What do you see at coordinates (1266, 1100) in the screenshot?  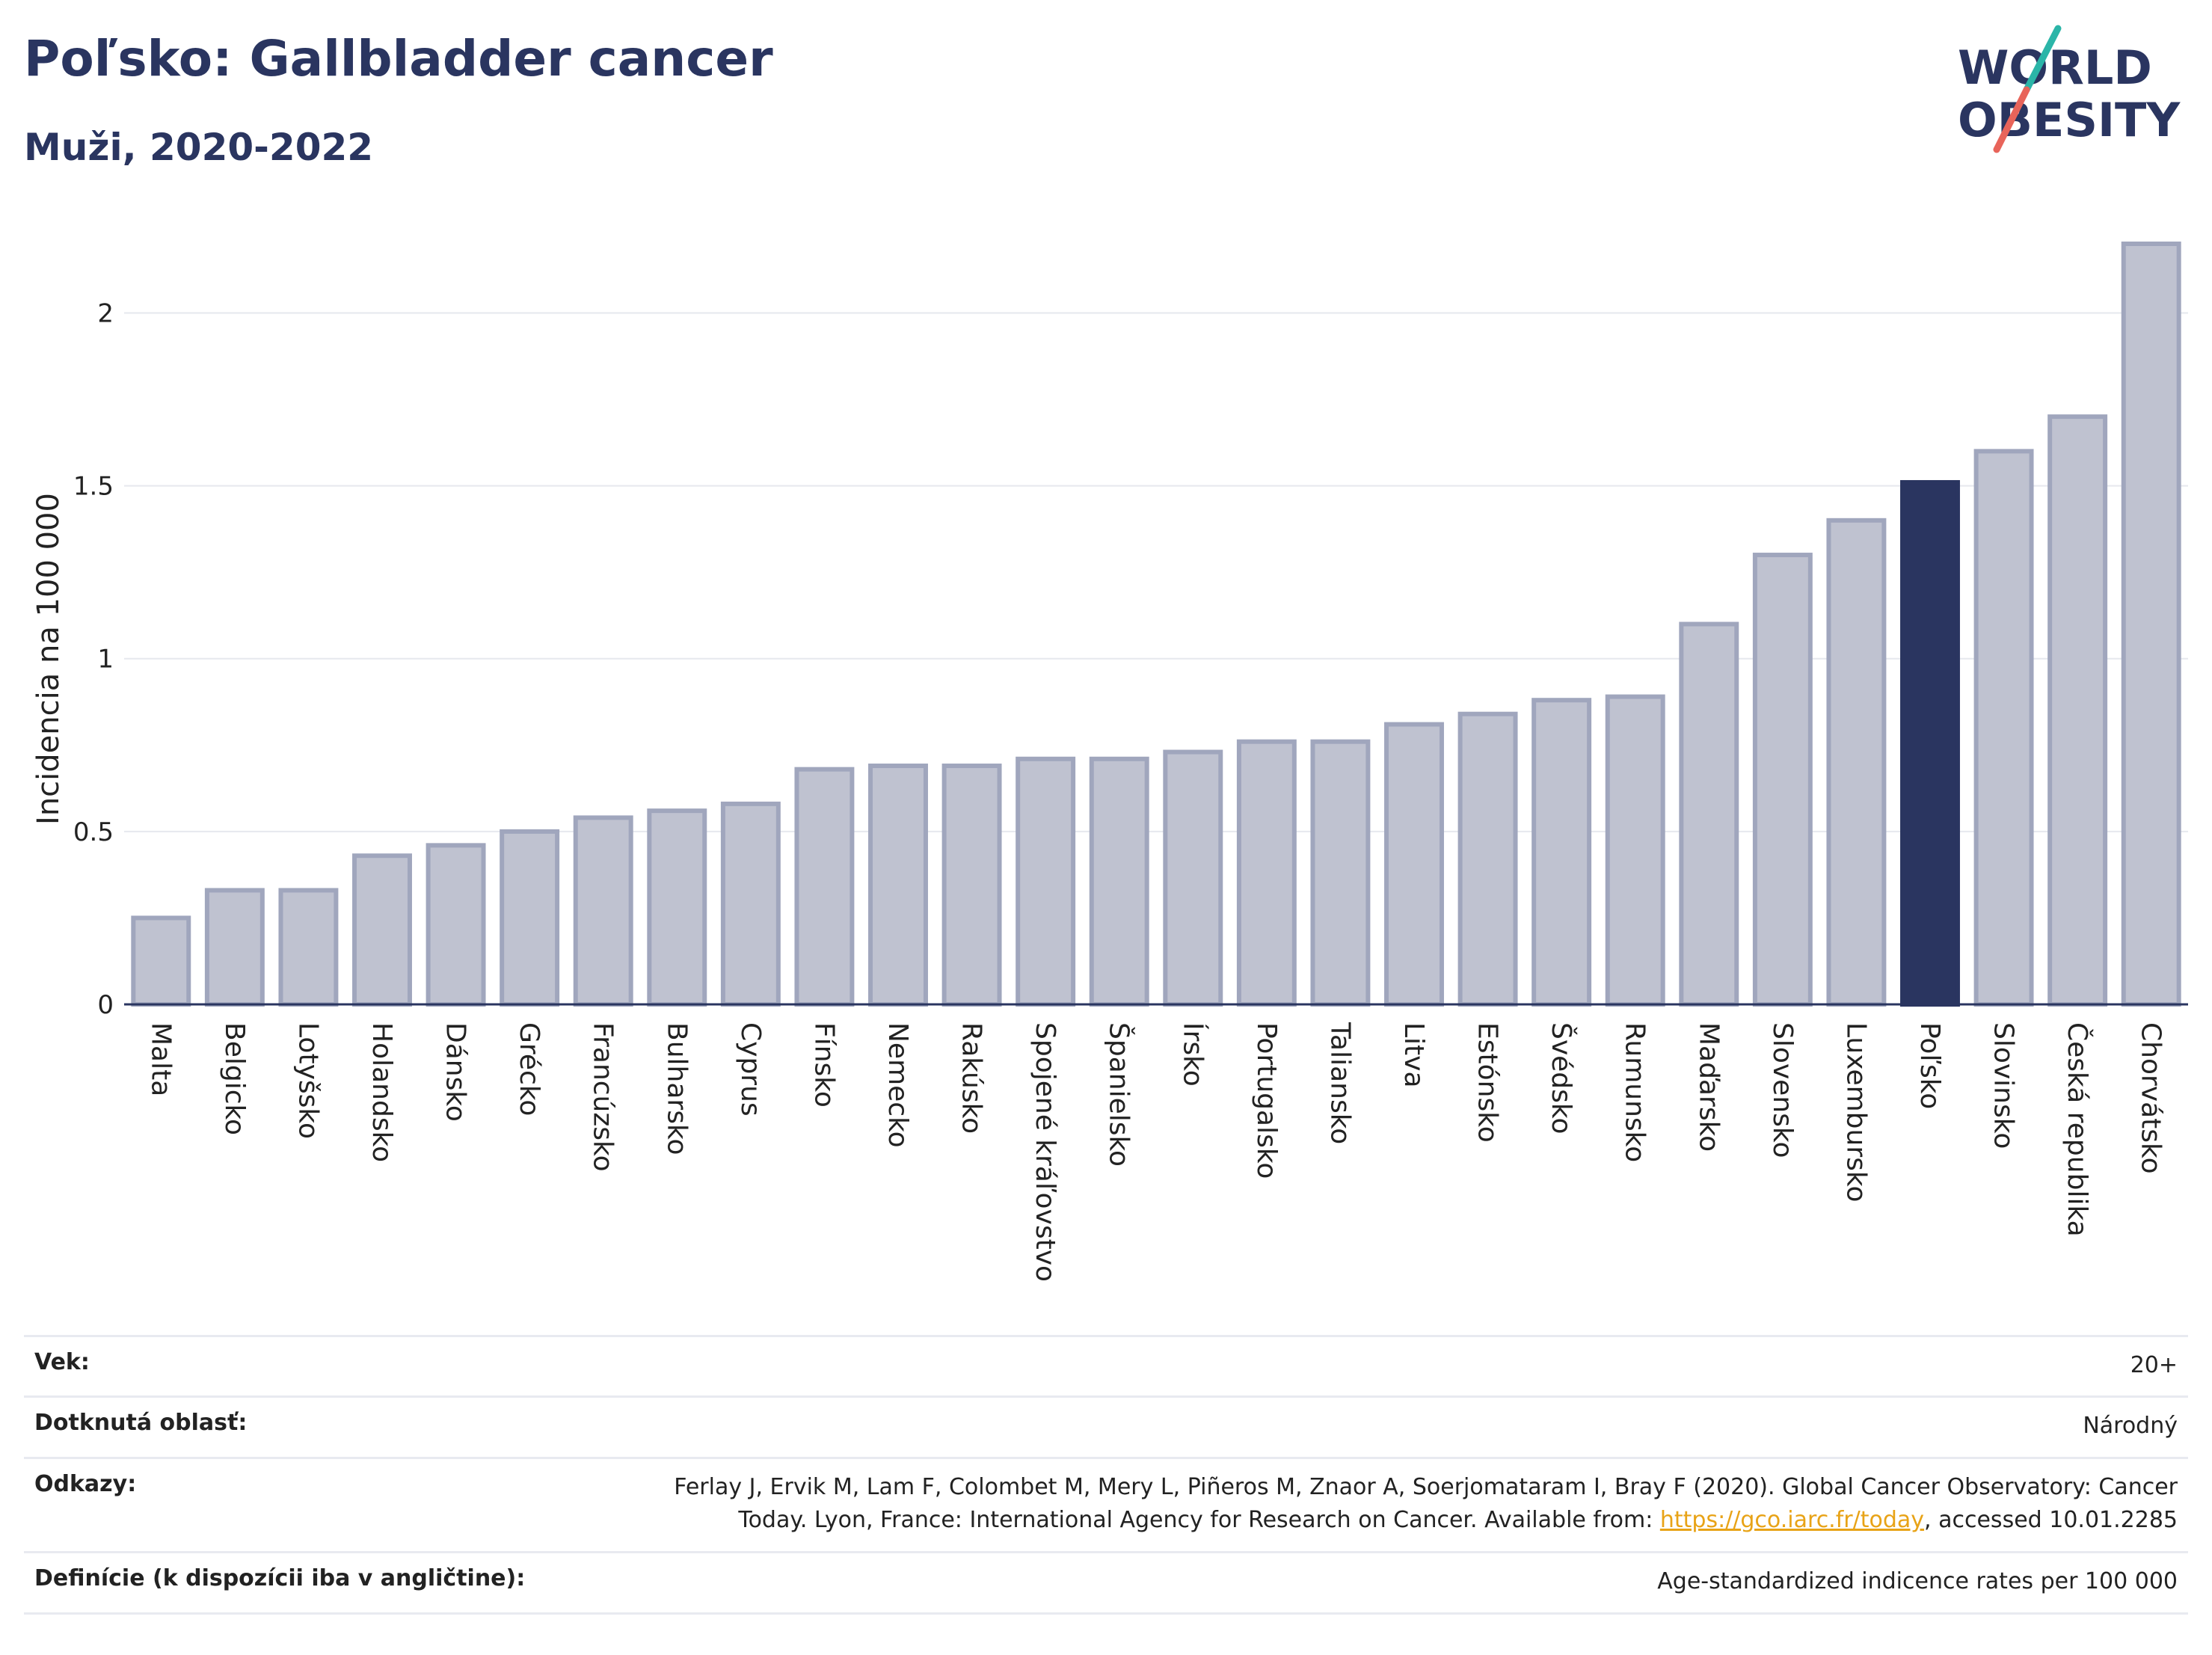 I see `x-tick-label: Portugalsko` at bounding box center [1266, 1100].